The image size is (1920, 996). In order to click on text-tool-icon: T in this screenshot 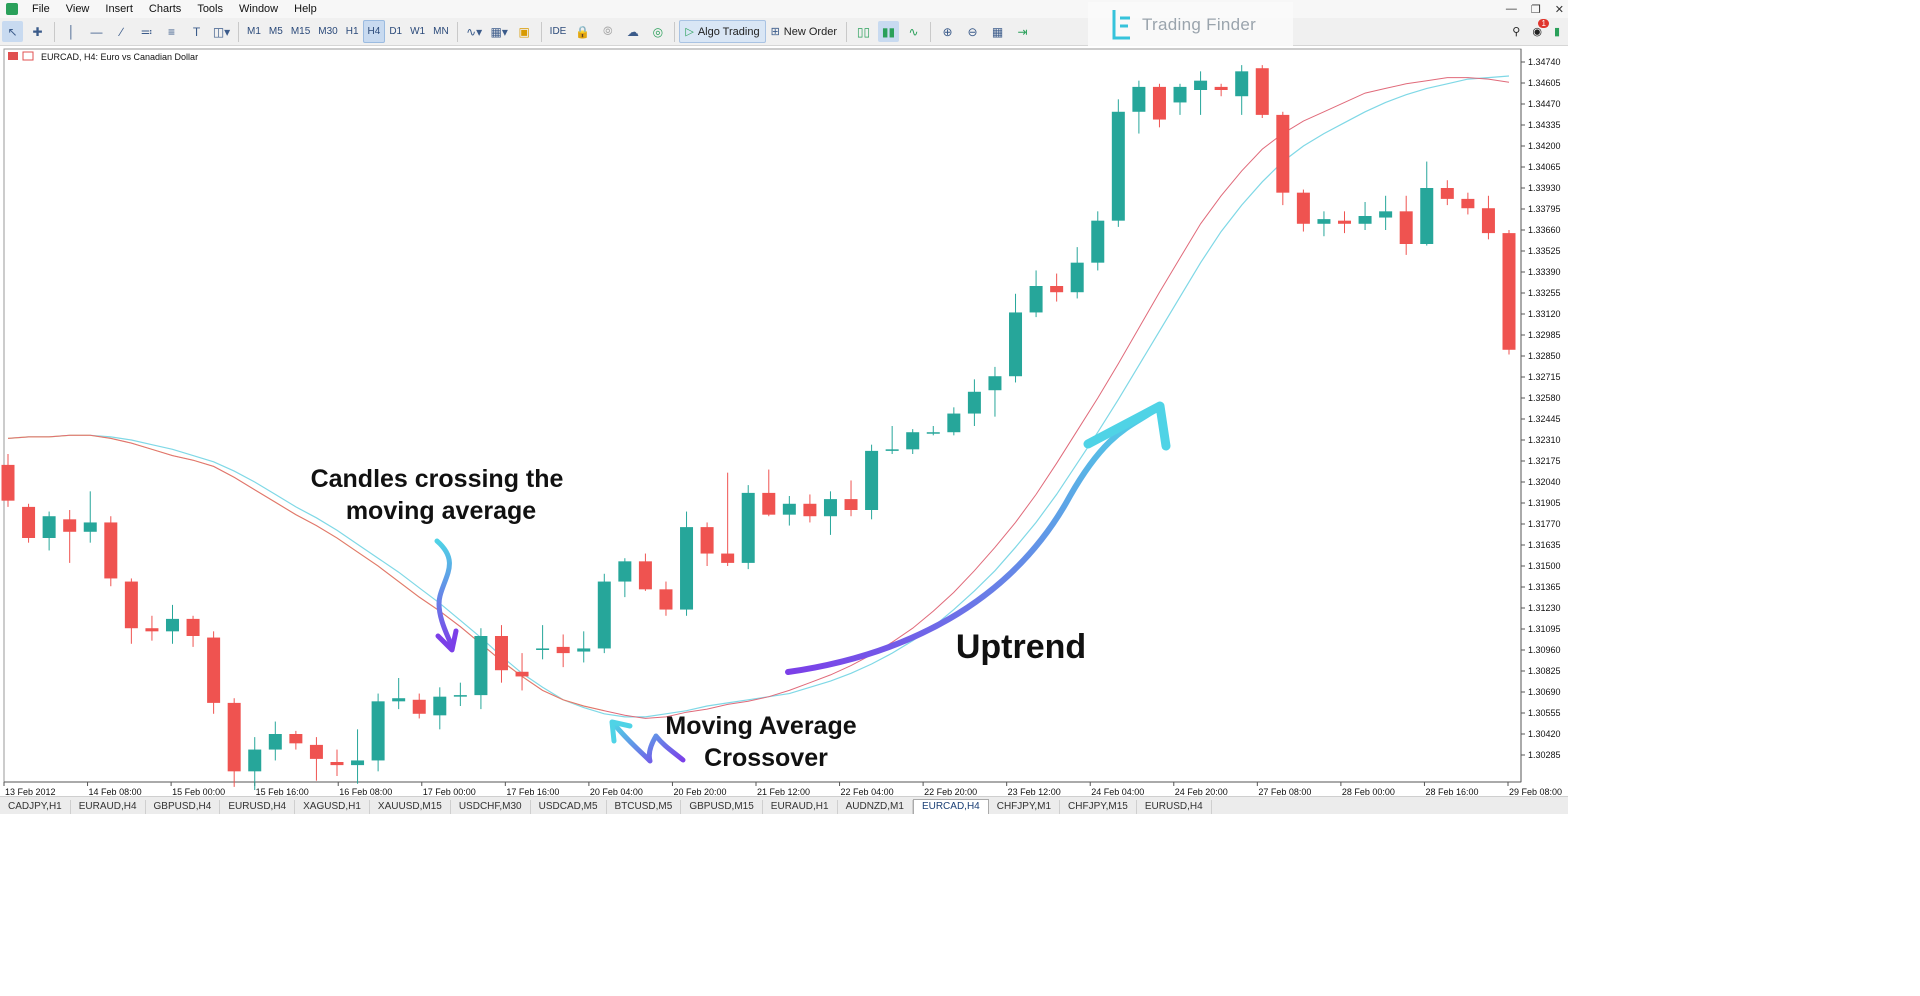, I will do `click(196, 31)`.